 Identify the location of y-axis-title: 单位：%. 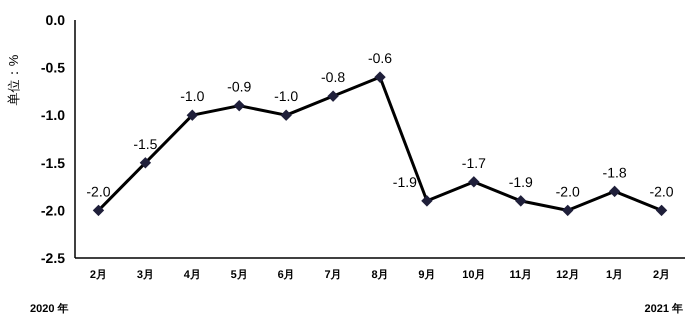
(13, 80).